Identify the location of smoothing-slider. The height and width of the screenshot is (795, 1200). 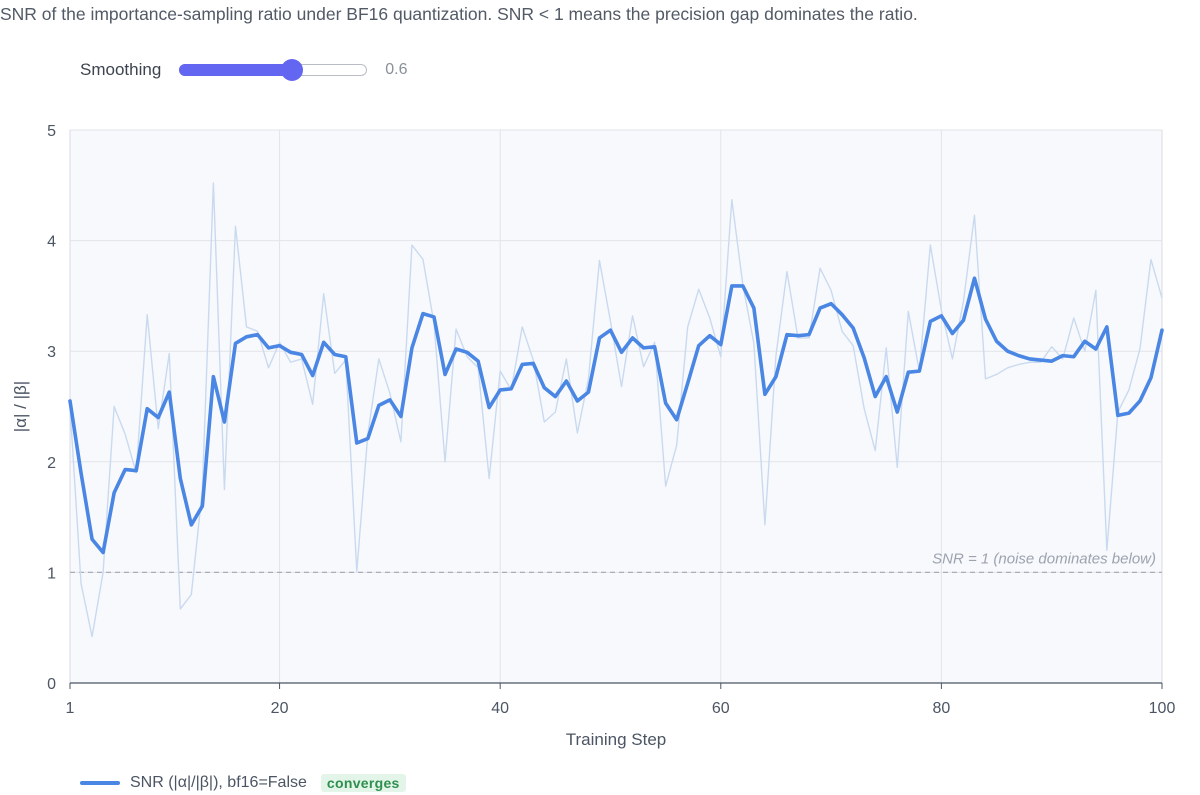
(273, 70).